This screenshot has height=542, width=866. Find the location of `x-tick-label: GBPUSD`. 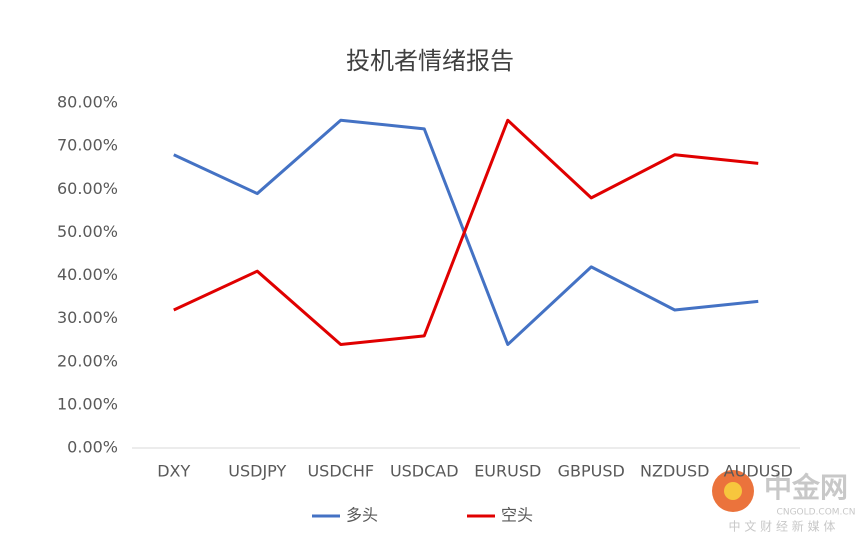

x-tick-label: GBPUSD is located at coordinates (591, 471).